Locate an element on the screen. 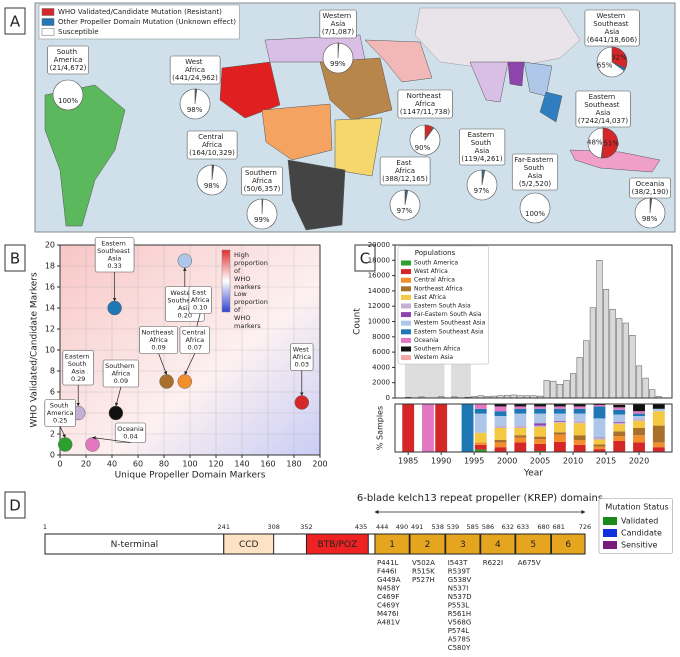  region-name: Western Asia is located at coordinates (338, 20).